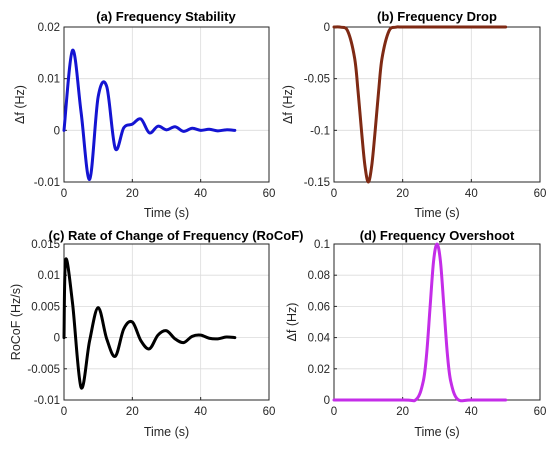 The height and width of the screenshot is (449, 550). I want to click on y-tick-label: -0.1, so click(320, 131).